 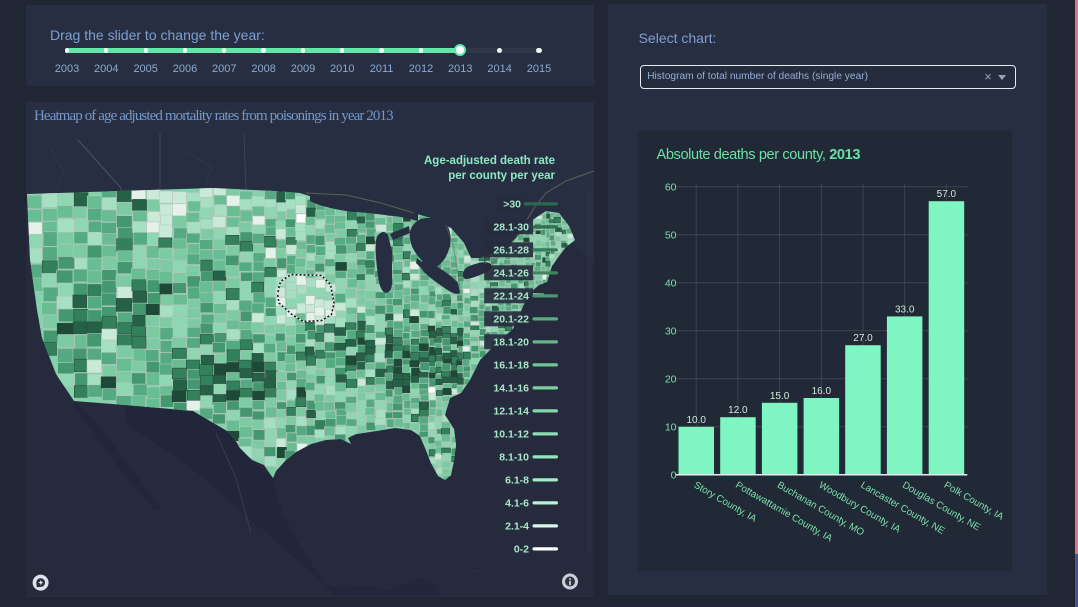 I want to click on svg-text: 12.1-14, so click(x=511, y=412).